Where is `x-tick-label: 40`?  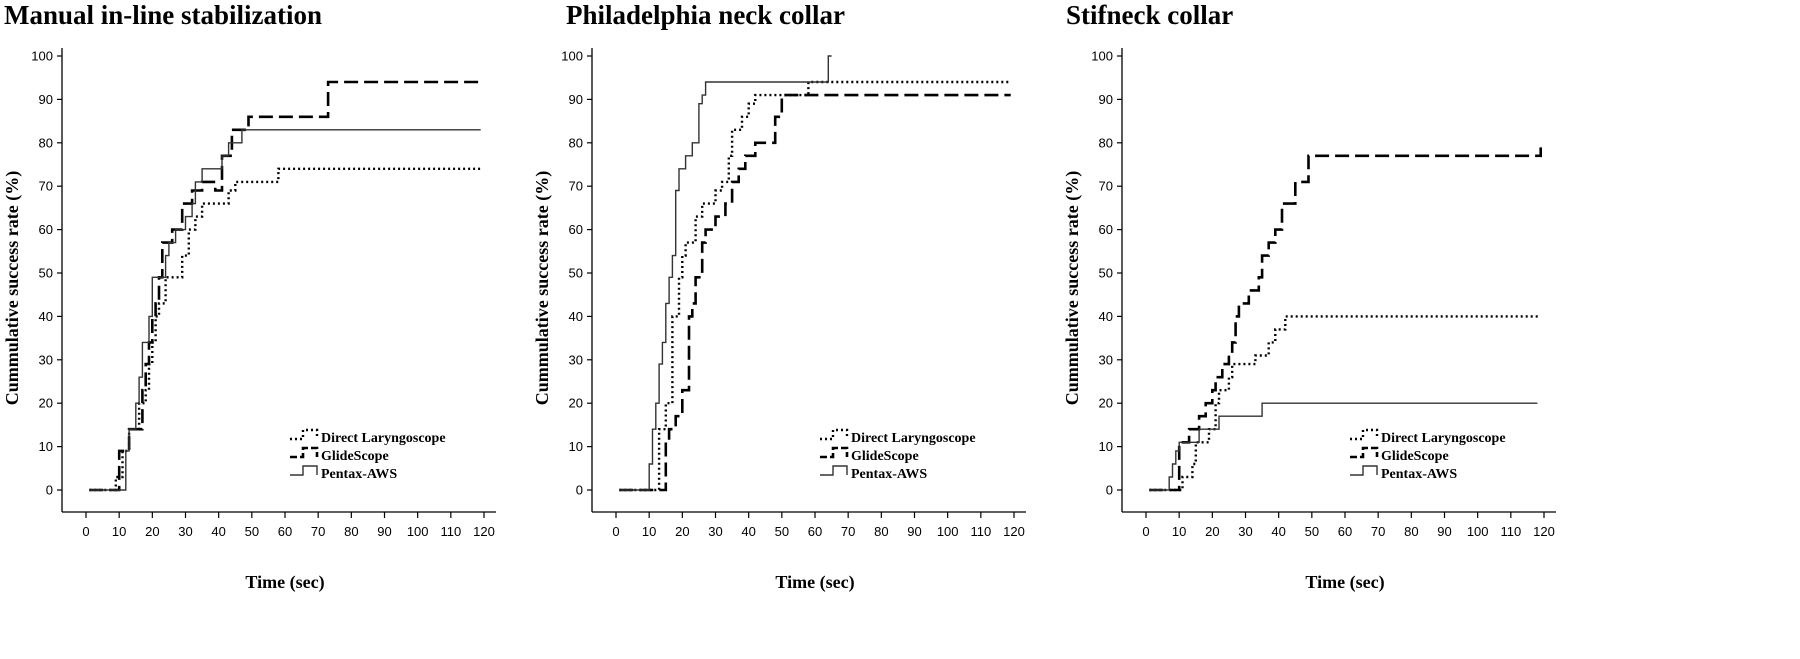 x-tick-label: 40 is located at coordinates (748, 531).